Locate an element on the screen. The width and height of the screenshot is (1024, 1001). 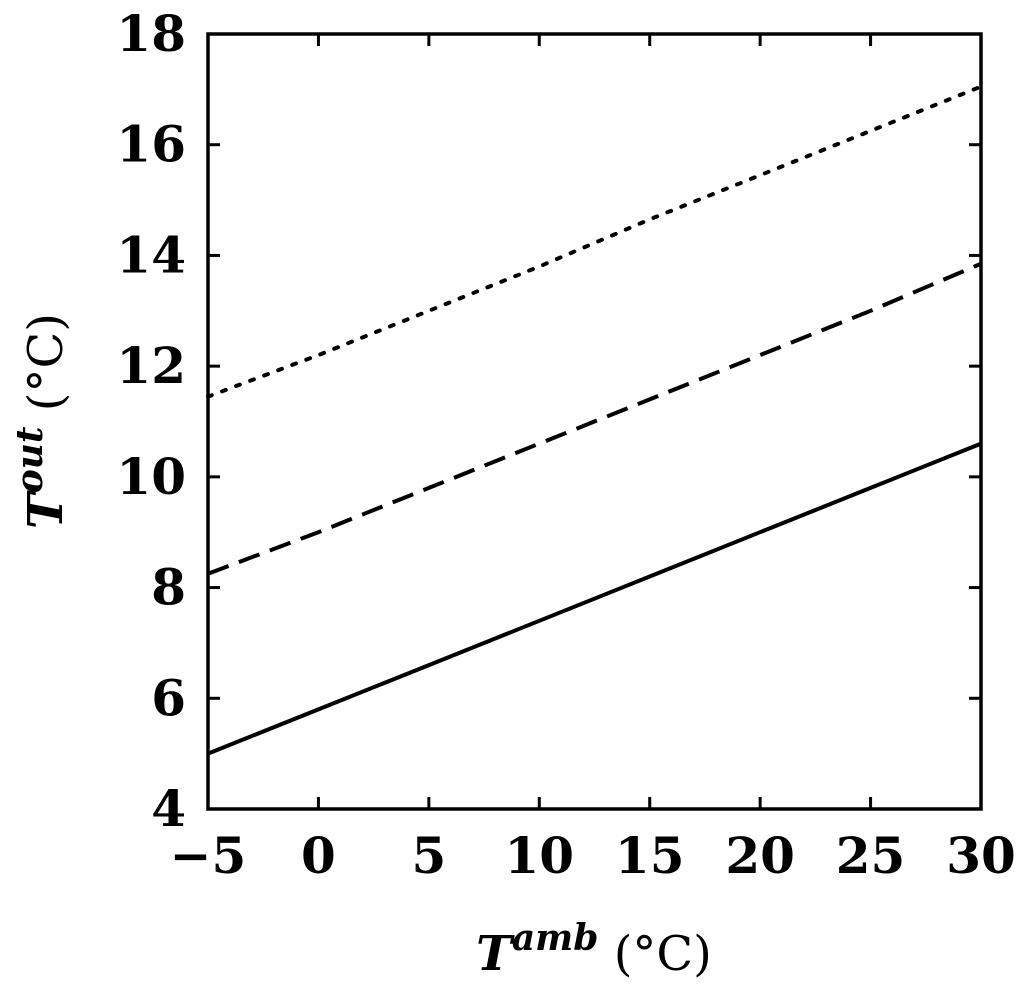
x-axis-symbol: T is located at coordinates (495, 954).